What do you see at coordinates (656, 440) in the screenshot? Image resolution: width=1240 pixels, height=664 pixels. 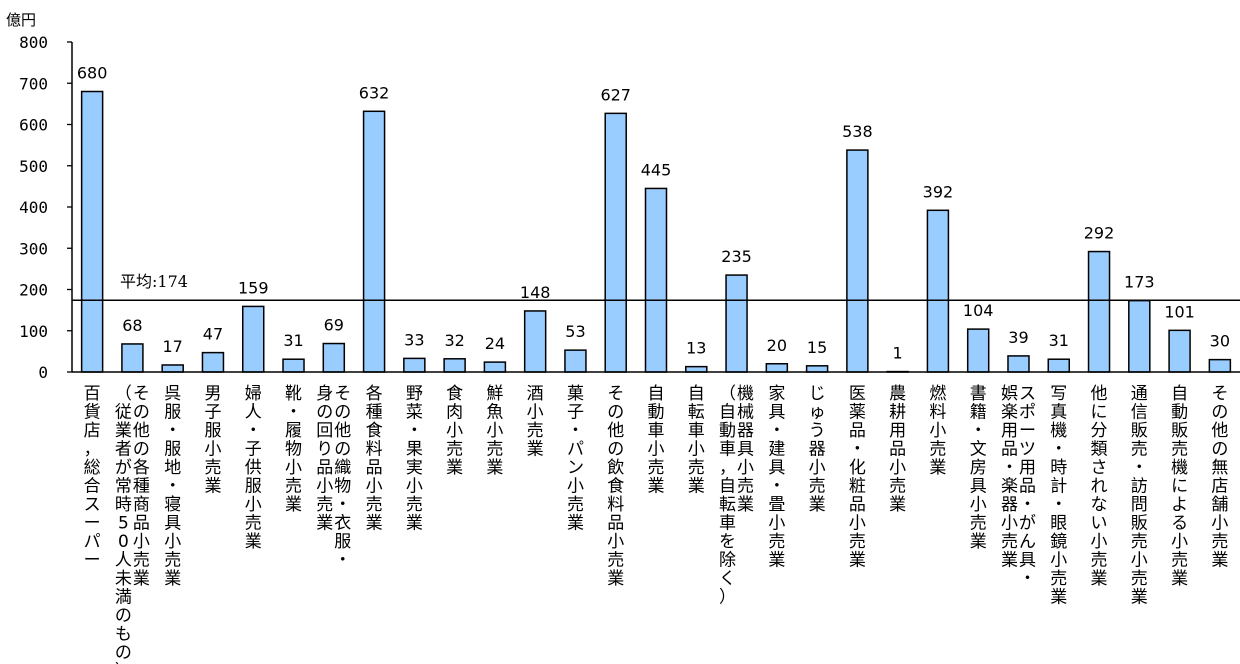 I see `category-label-line: 自動車小売業` at bounding box center [656, 440].